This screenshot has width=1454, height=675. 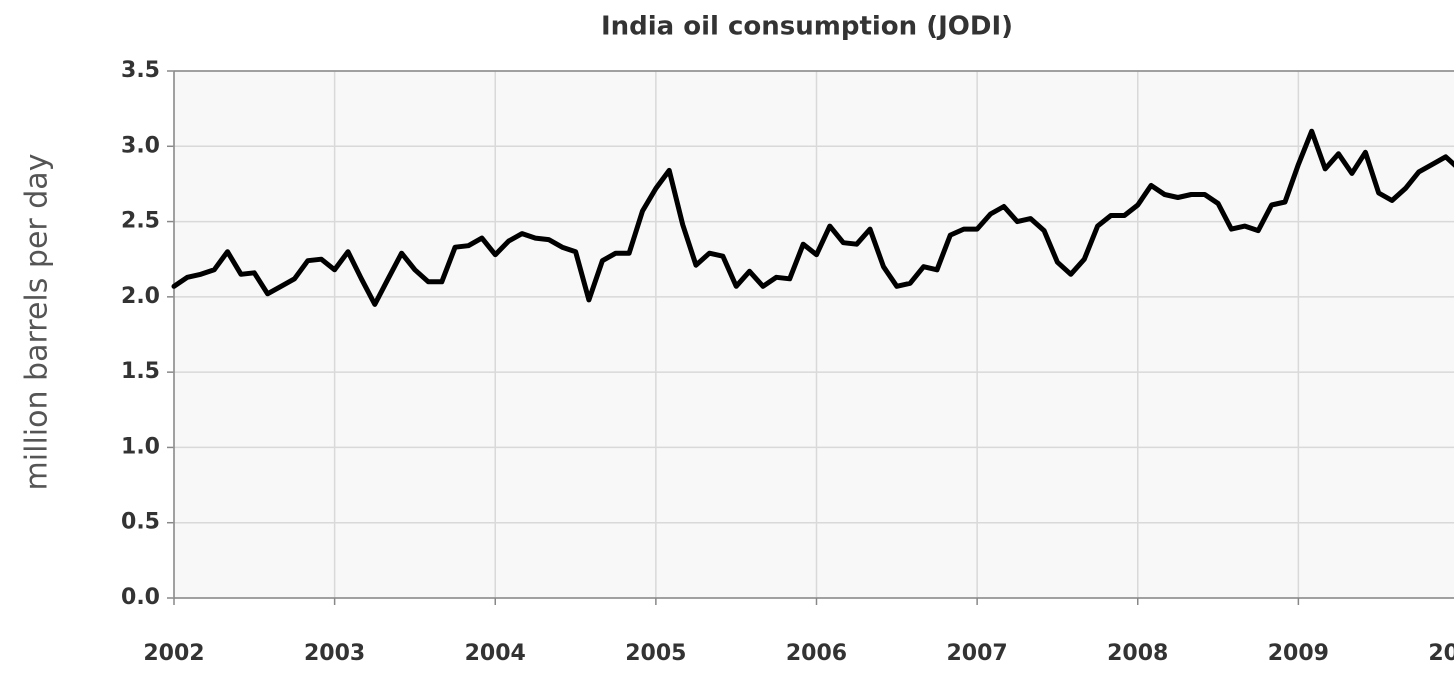 I want to click on chart-title: India oil consumption (JODI), so click(x=807, y=27).